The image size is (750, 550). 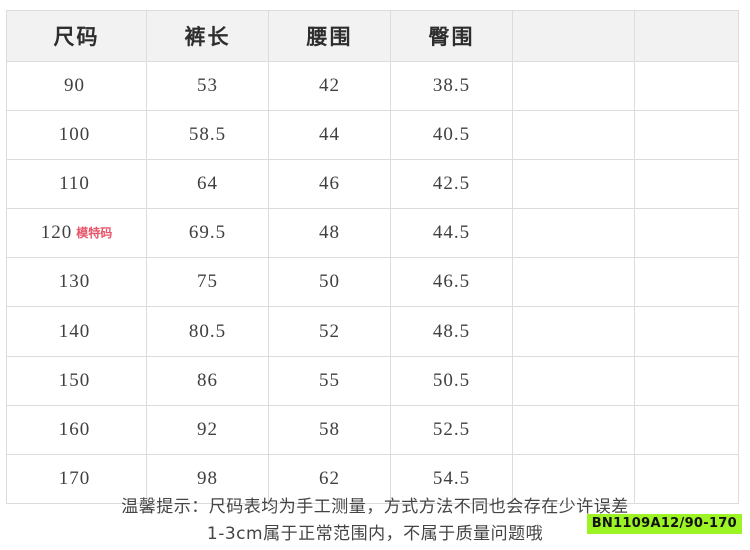 I want to click on table-row: 110 64 46 42.5, so click(x=372, y=184).